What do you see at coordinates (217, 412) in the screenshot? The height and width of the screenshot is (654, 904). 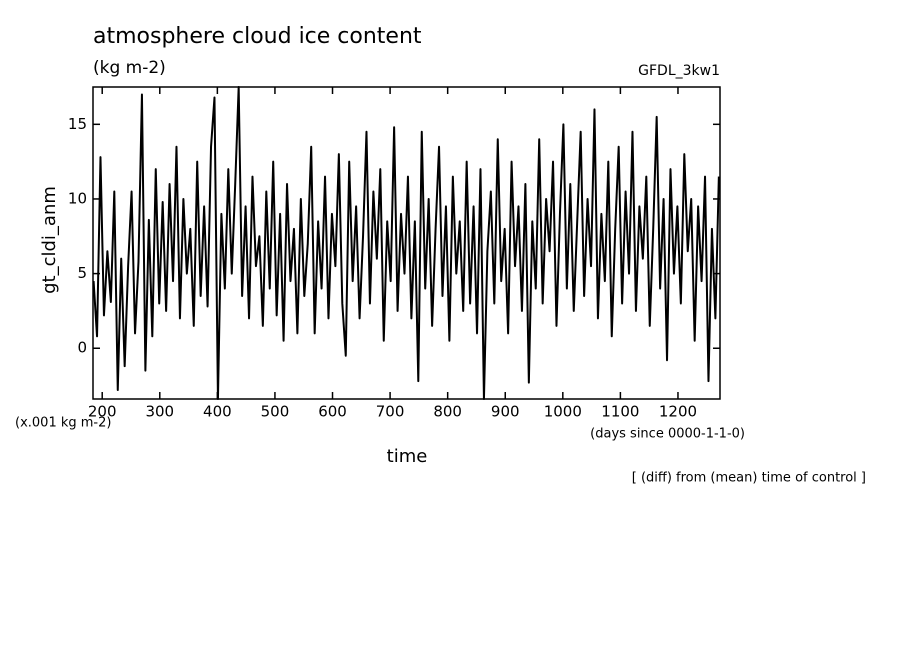 I see `x-tick-label: 400` at bounding box center [217, 412].